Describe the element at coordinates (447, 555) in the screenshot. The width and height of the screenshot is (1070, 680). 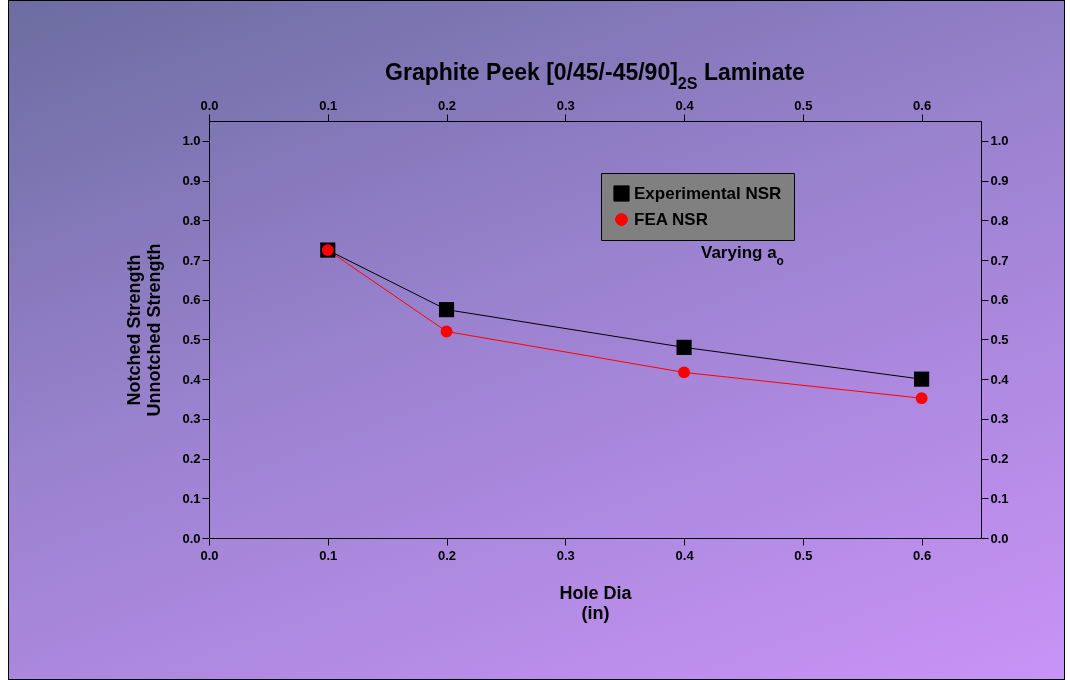
I see `x-tick-label: 0.2` at that location.